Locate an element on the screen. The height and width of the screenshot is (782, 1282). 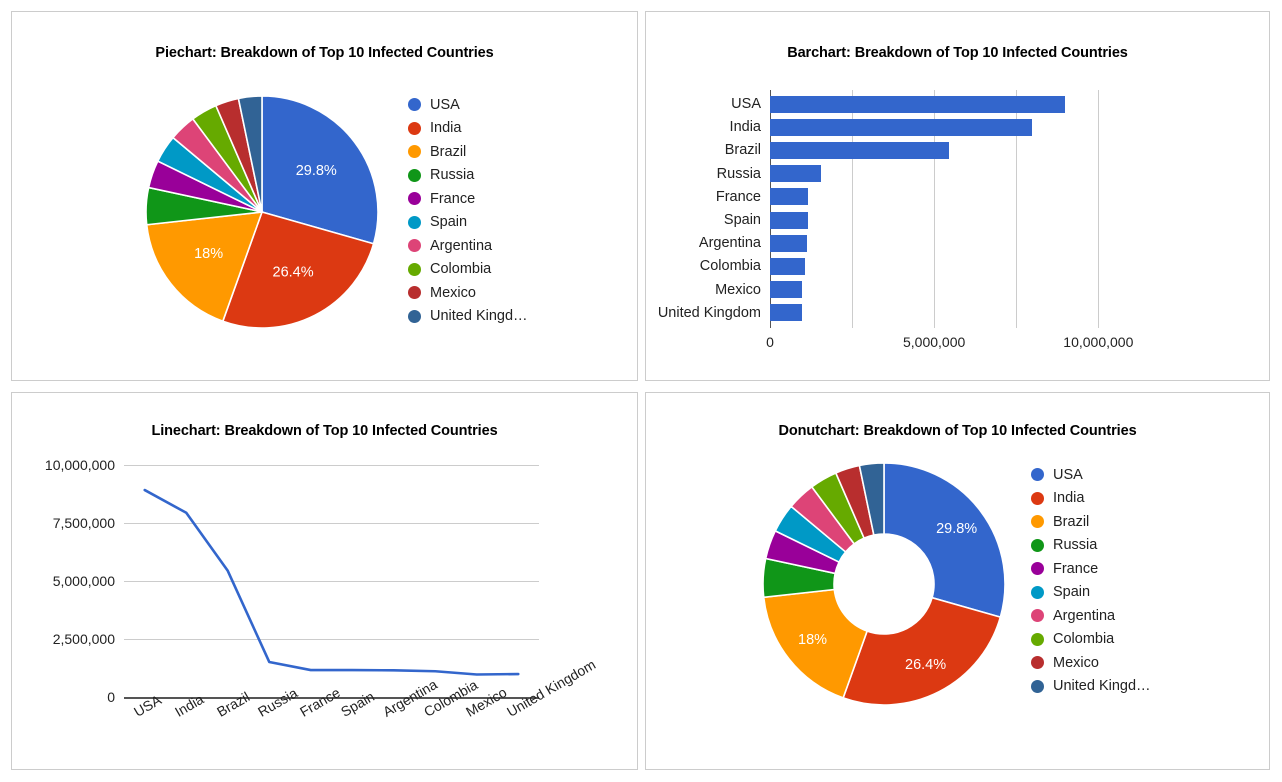
bar-chart-row: Argentina is located at coordinates (729, 243).